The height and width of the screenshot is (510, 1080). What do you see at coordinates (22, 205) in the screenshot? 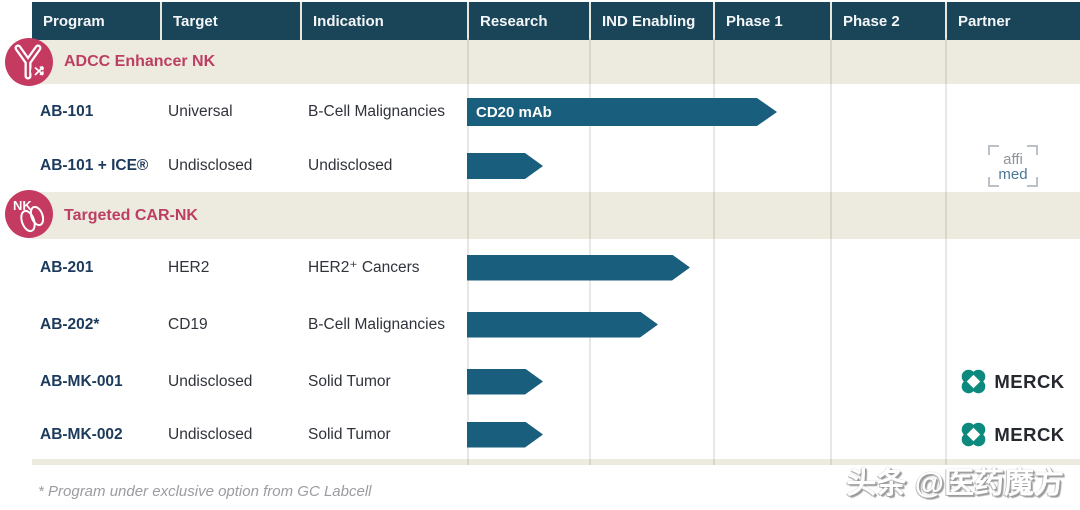
I see `svg-text: NK` at bounding box center [22, 205].